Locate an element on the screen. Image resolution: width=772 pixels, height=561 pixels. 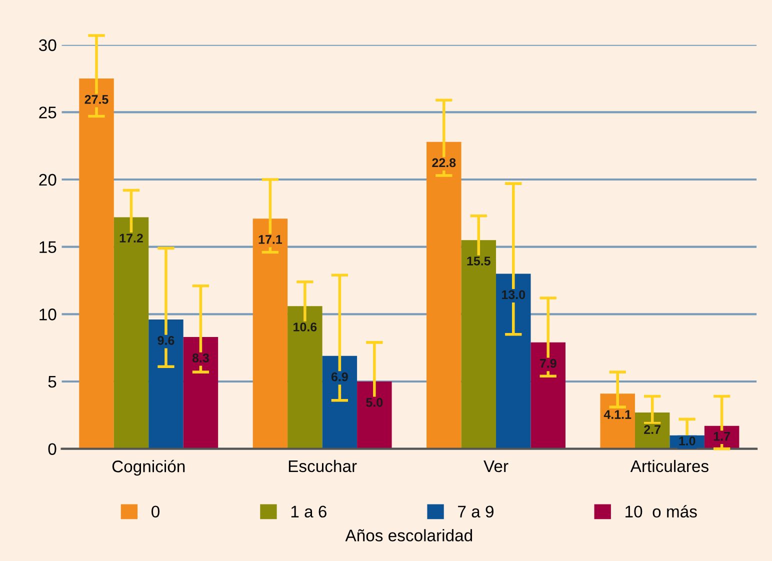
x-tick-label: Escuchar is located at coordinates (322, 466).